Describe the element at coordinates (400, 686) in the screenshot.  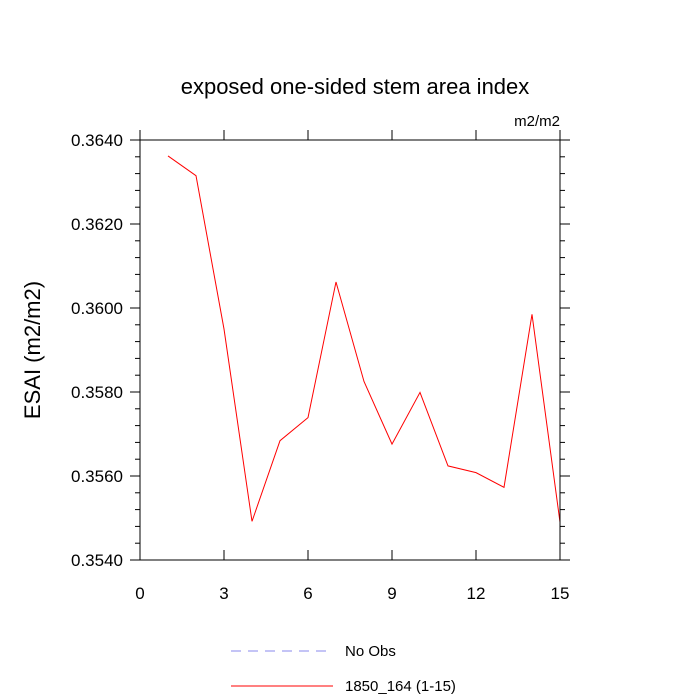
I see `legend-label: 1850_164 (1-15)` at that location.